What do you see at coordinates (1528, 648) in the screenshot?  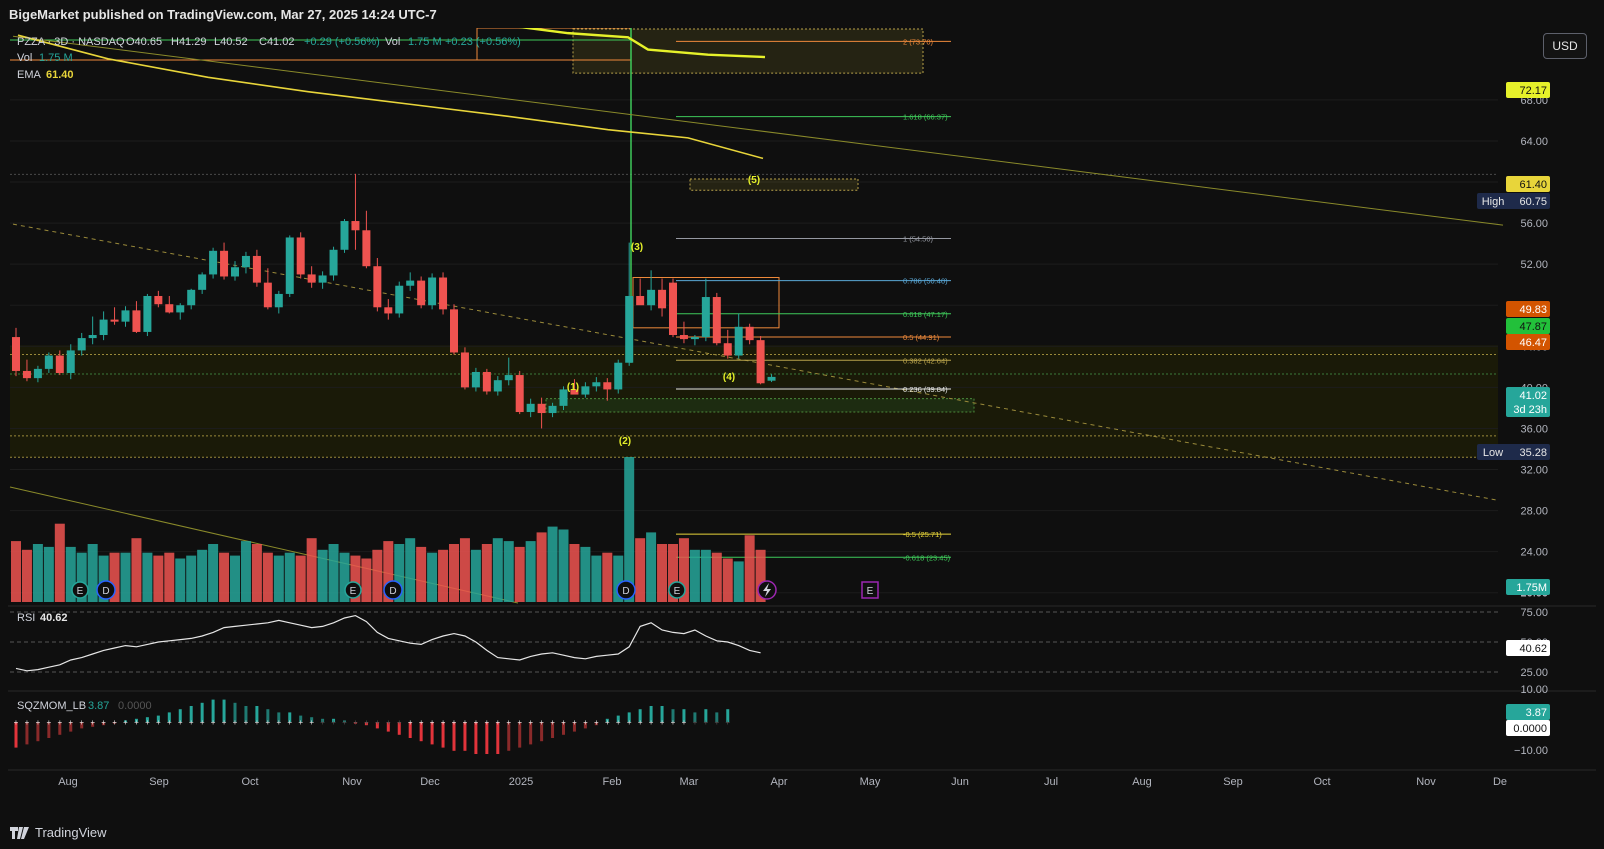 I see `rsi-badge-bg` at bounding box center [1528, 648].